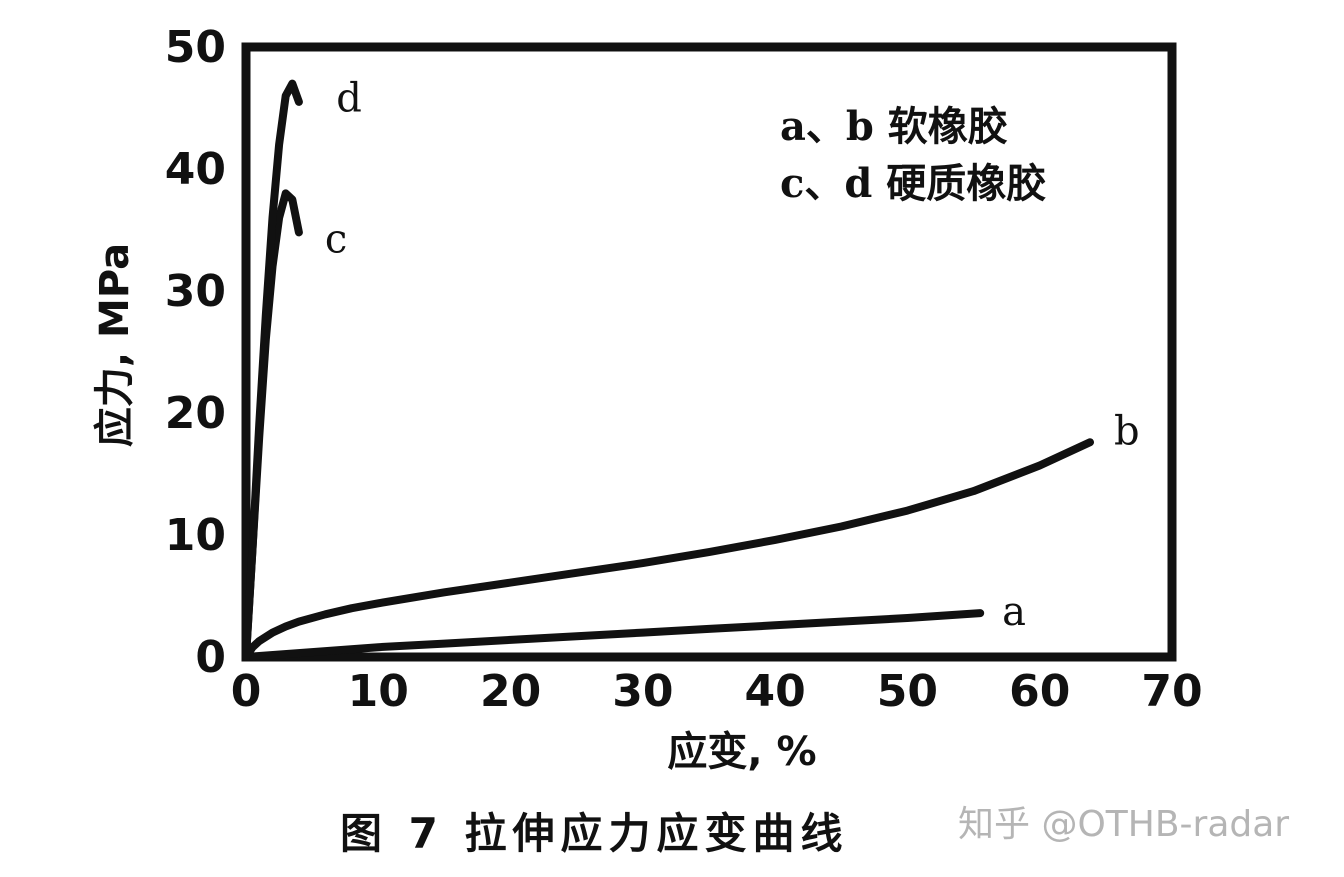 This screenshot has width=1344, height=877. What do you see at coordinates (195, 169) in the screenshot?
I see `y-tick-label: 40` at bounding box center [195, 169].